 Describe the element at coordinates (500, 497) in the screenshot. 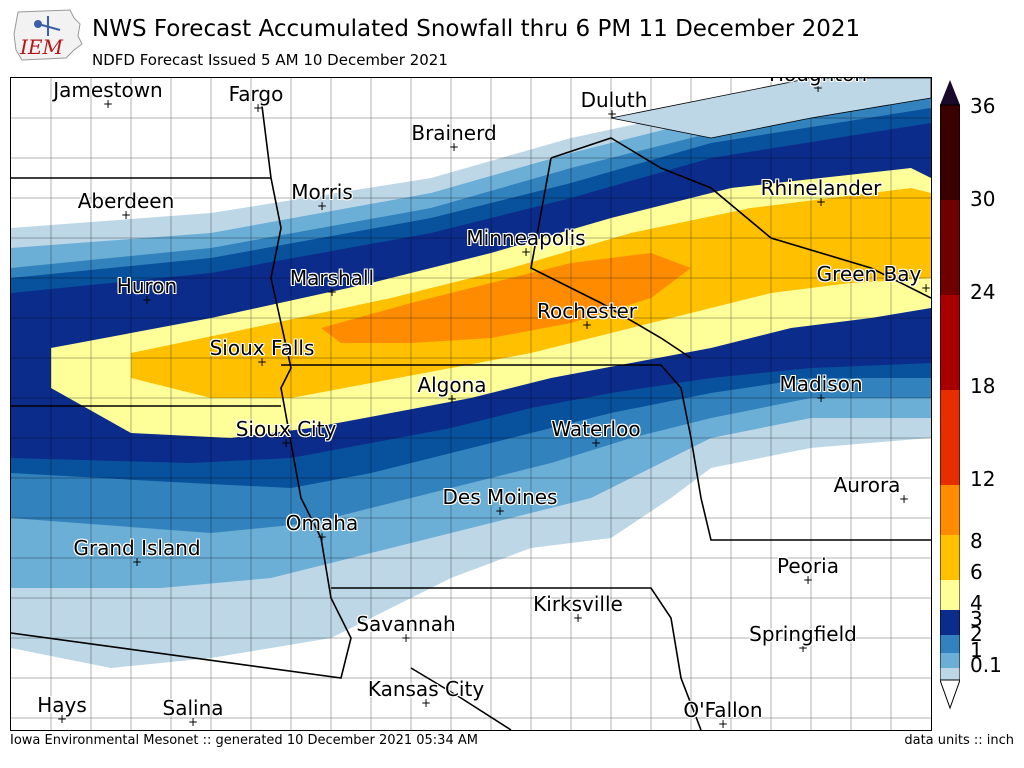

I see `city-label: Des Moines` at that location.